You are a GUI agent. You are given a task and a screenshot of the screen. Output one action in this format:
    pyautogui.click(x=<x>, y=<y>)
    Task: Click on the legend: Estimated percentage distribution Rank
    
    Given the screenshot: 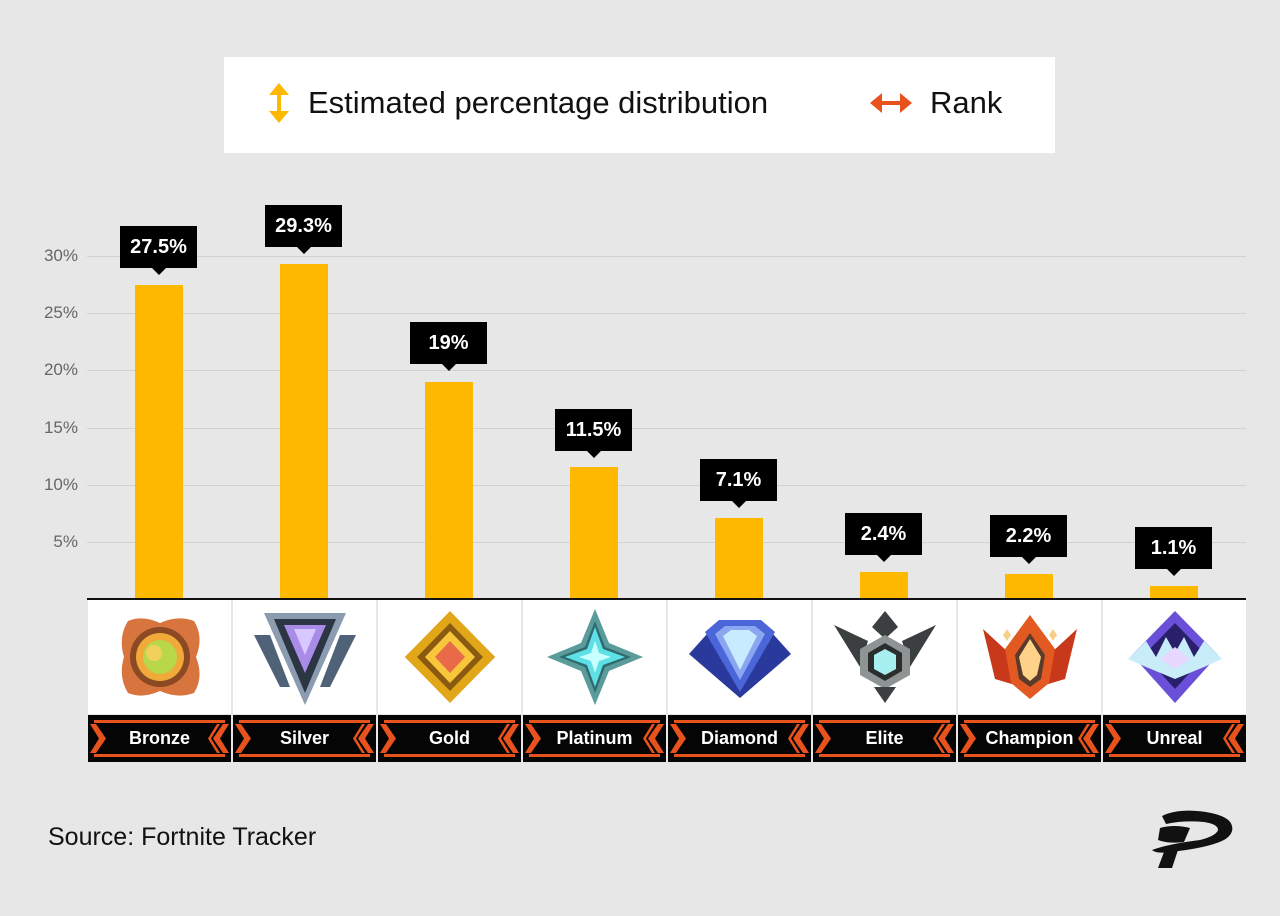 What is the action you would take?
    pyautogui.click(x=639, y=105)
    